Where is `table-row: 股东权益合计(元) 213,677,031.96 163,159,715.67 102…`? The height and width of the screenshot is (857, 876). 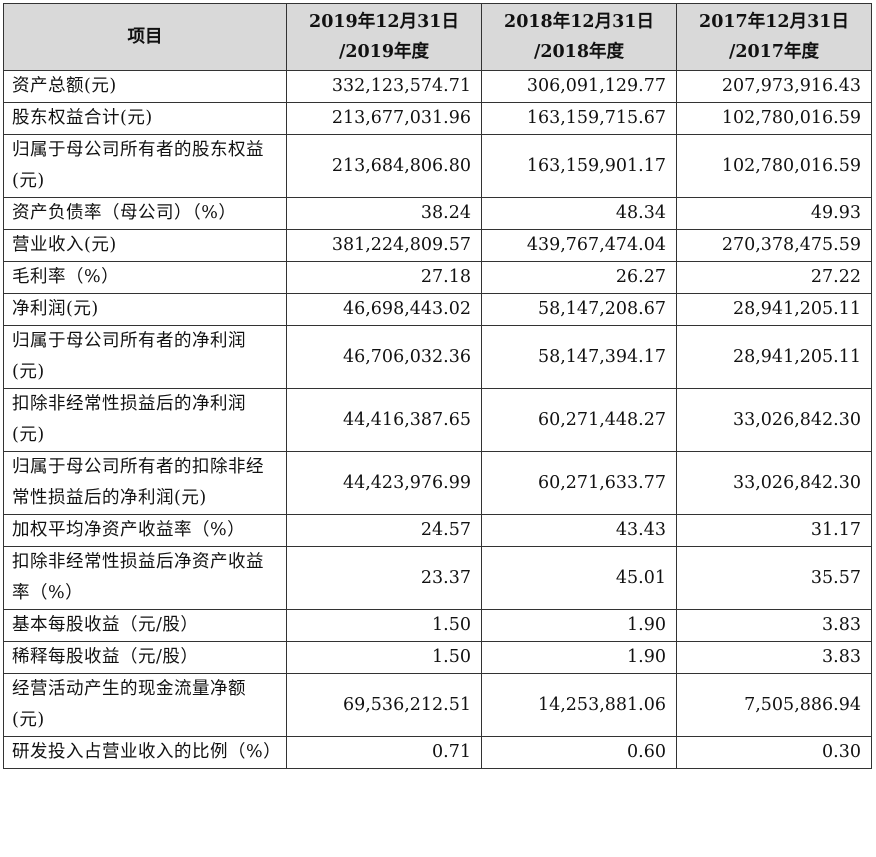 table-row: 股东权益合计(元) 213,677,031.96 163,159,715.67 102… is located at coordinates (437, 118).